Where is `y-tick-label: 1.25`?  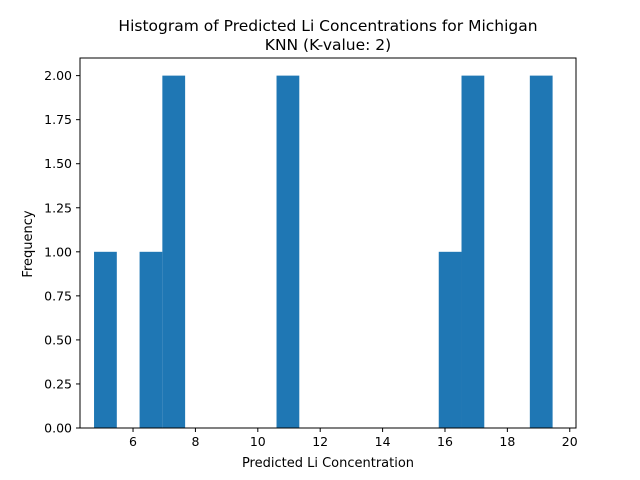 y-tick-label: 1.25 is located at coordinates (58, 207).